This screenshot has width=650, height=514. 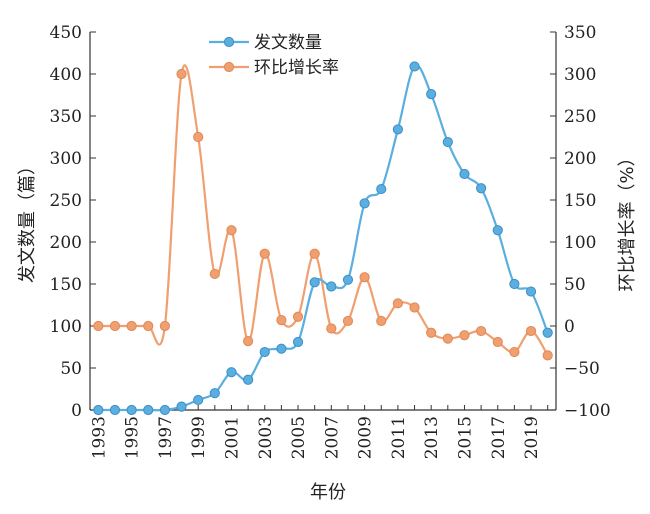 What do you see at coordinates (582, 369) in the screenshot?
I see `right-tick-label: −50` at bounding box center [582, 369].